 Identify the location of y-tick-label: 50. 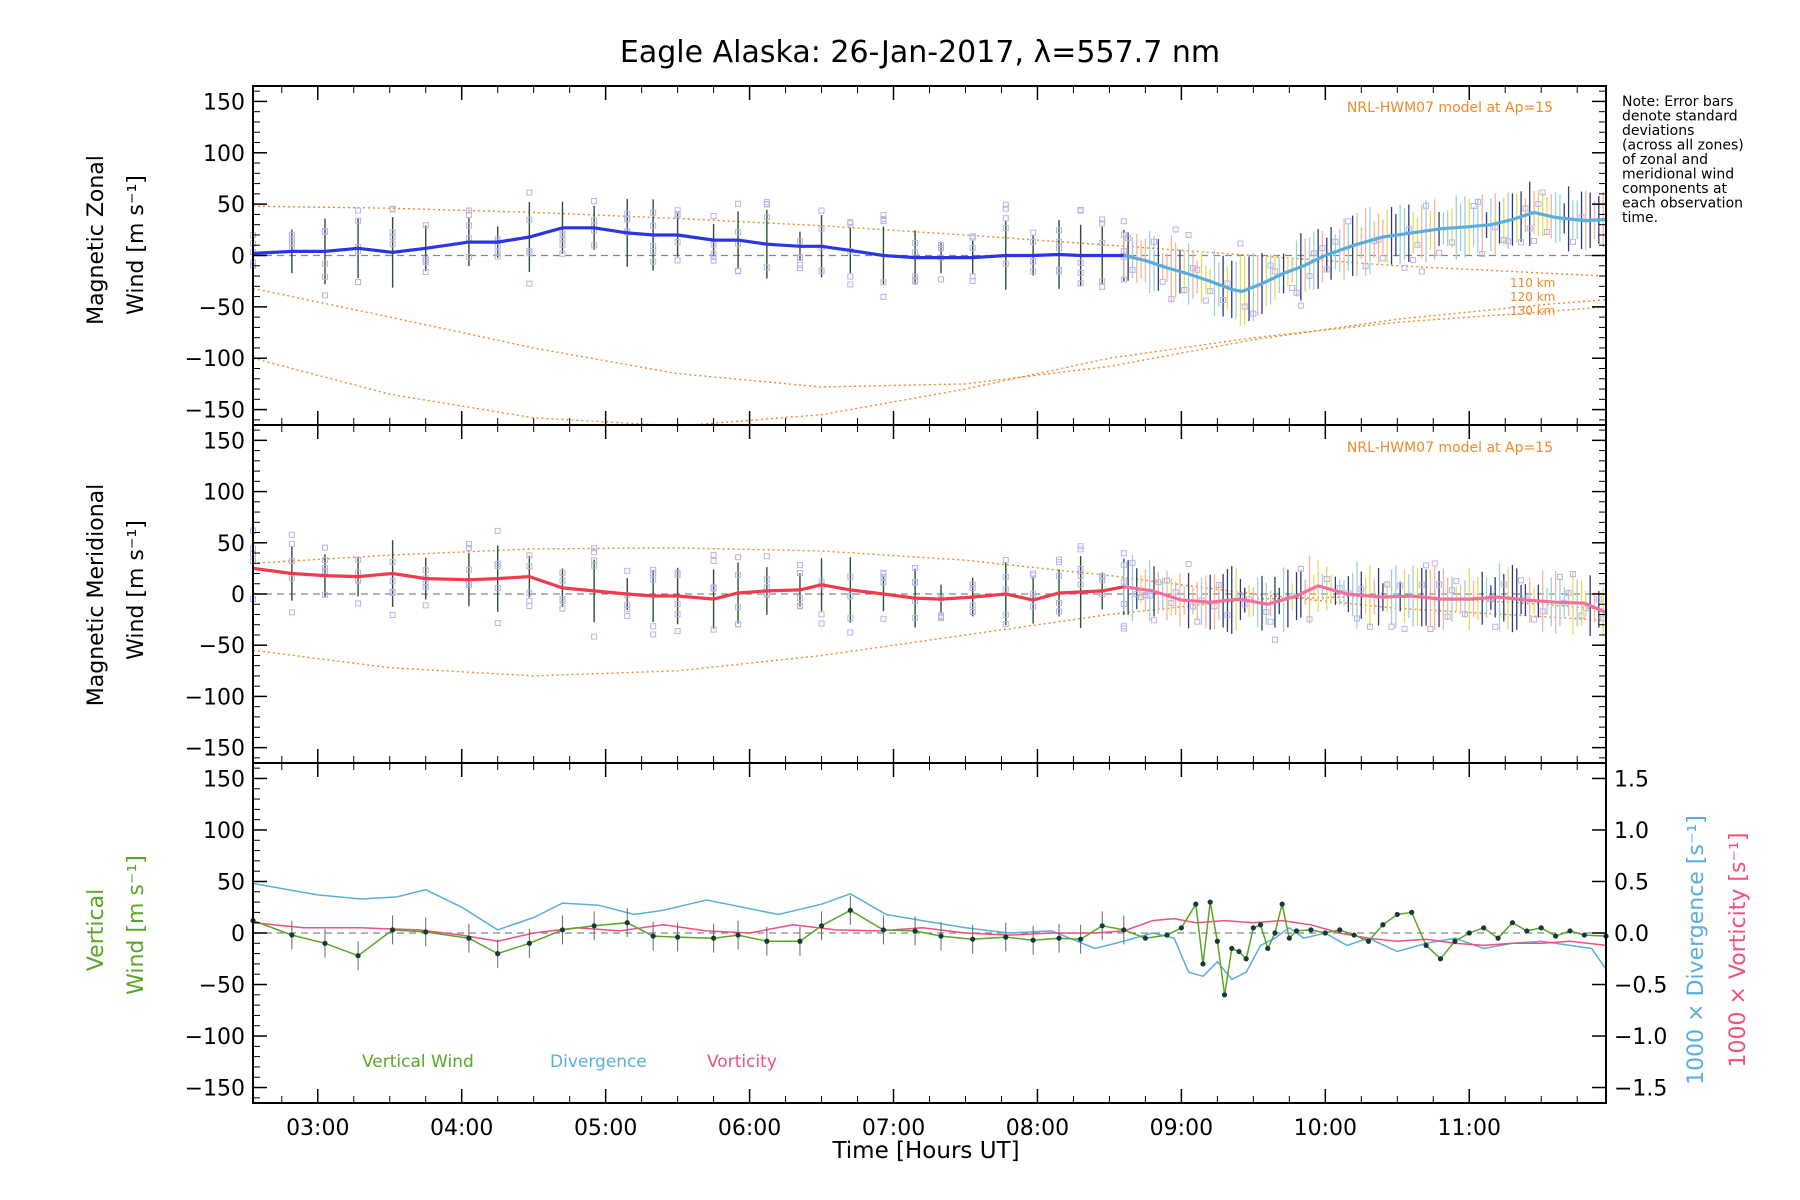
(231, 544).